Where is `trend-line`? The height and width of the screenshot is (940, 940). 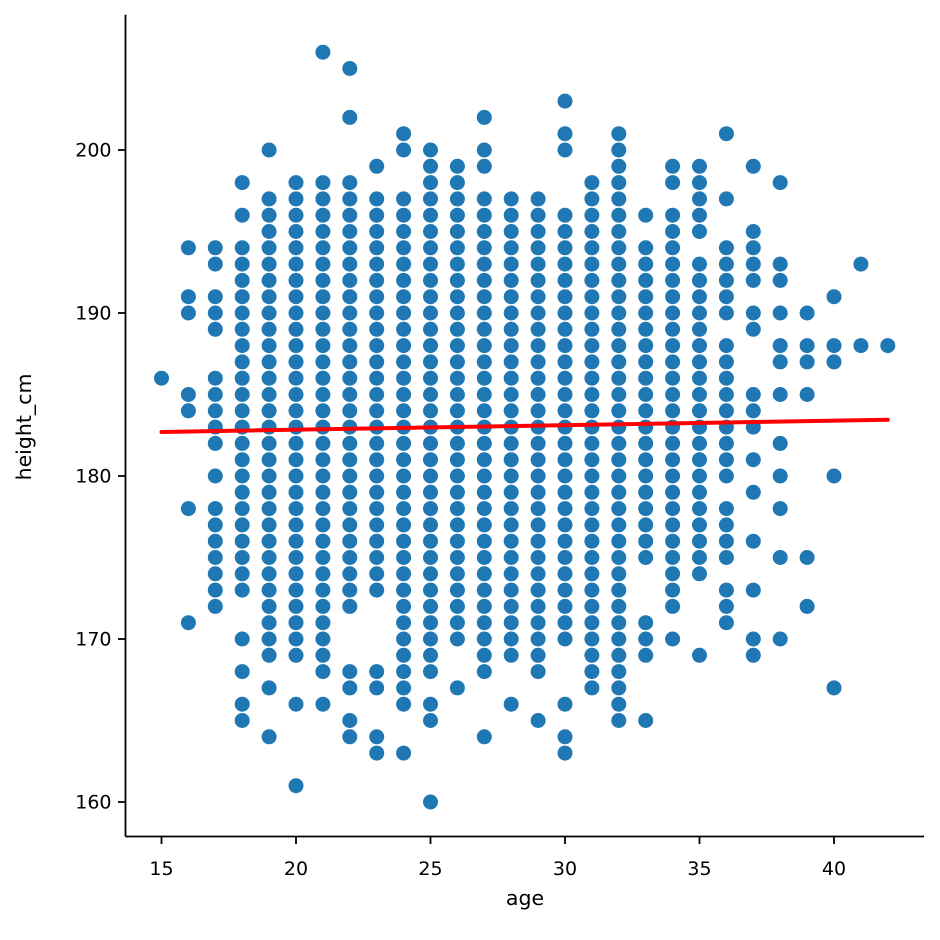
trend-line is located at coordinates (524, 425).